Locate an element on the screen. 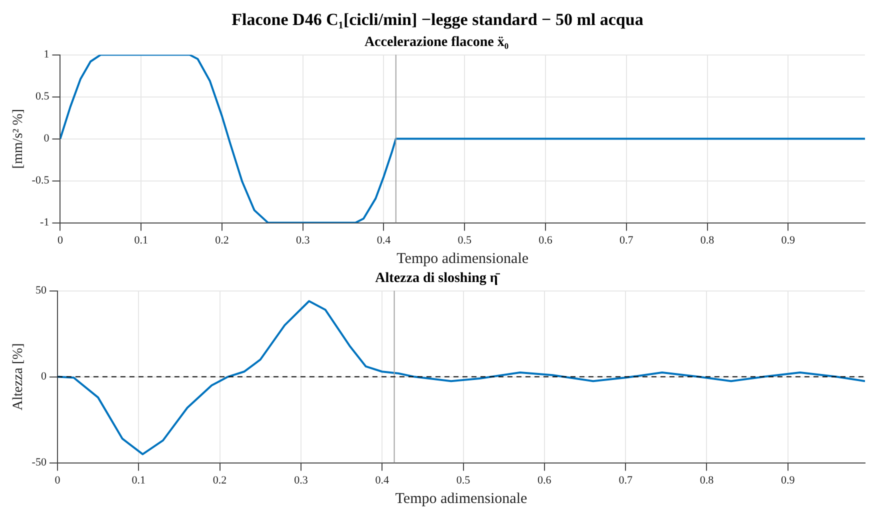 Image resolution: width=875 pixels, height=510 pixels. y-tick-label: -0.5 is located at coordinates (41, 180).